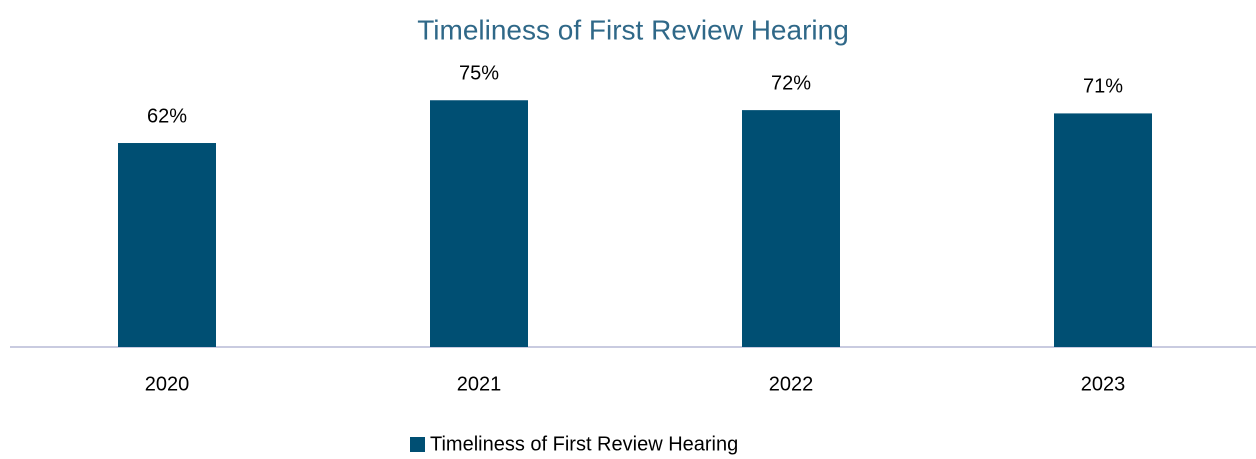 The height and width of the screenshot is (459, 1256). I want to click on x-tick-label: 2023, so click(1103, 384).